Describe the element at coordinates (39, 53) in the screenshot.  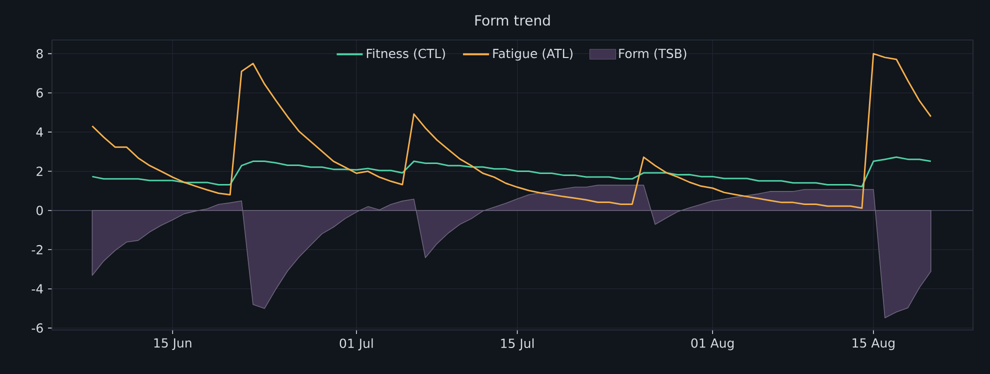
I see `y-tick-label: 8` at that location.